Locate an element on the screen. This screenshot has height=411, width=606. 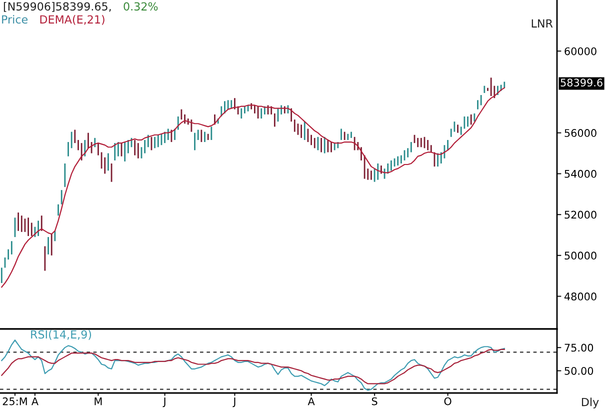
chart-subtitle: 0.32% is located at coordinates (141, 6).